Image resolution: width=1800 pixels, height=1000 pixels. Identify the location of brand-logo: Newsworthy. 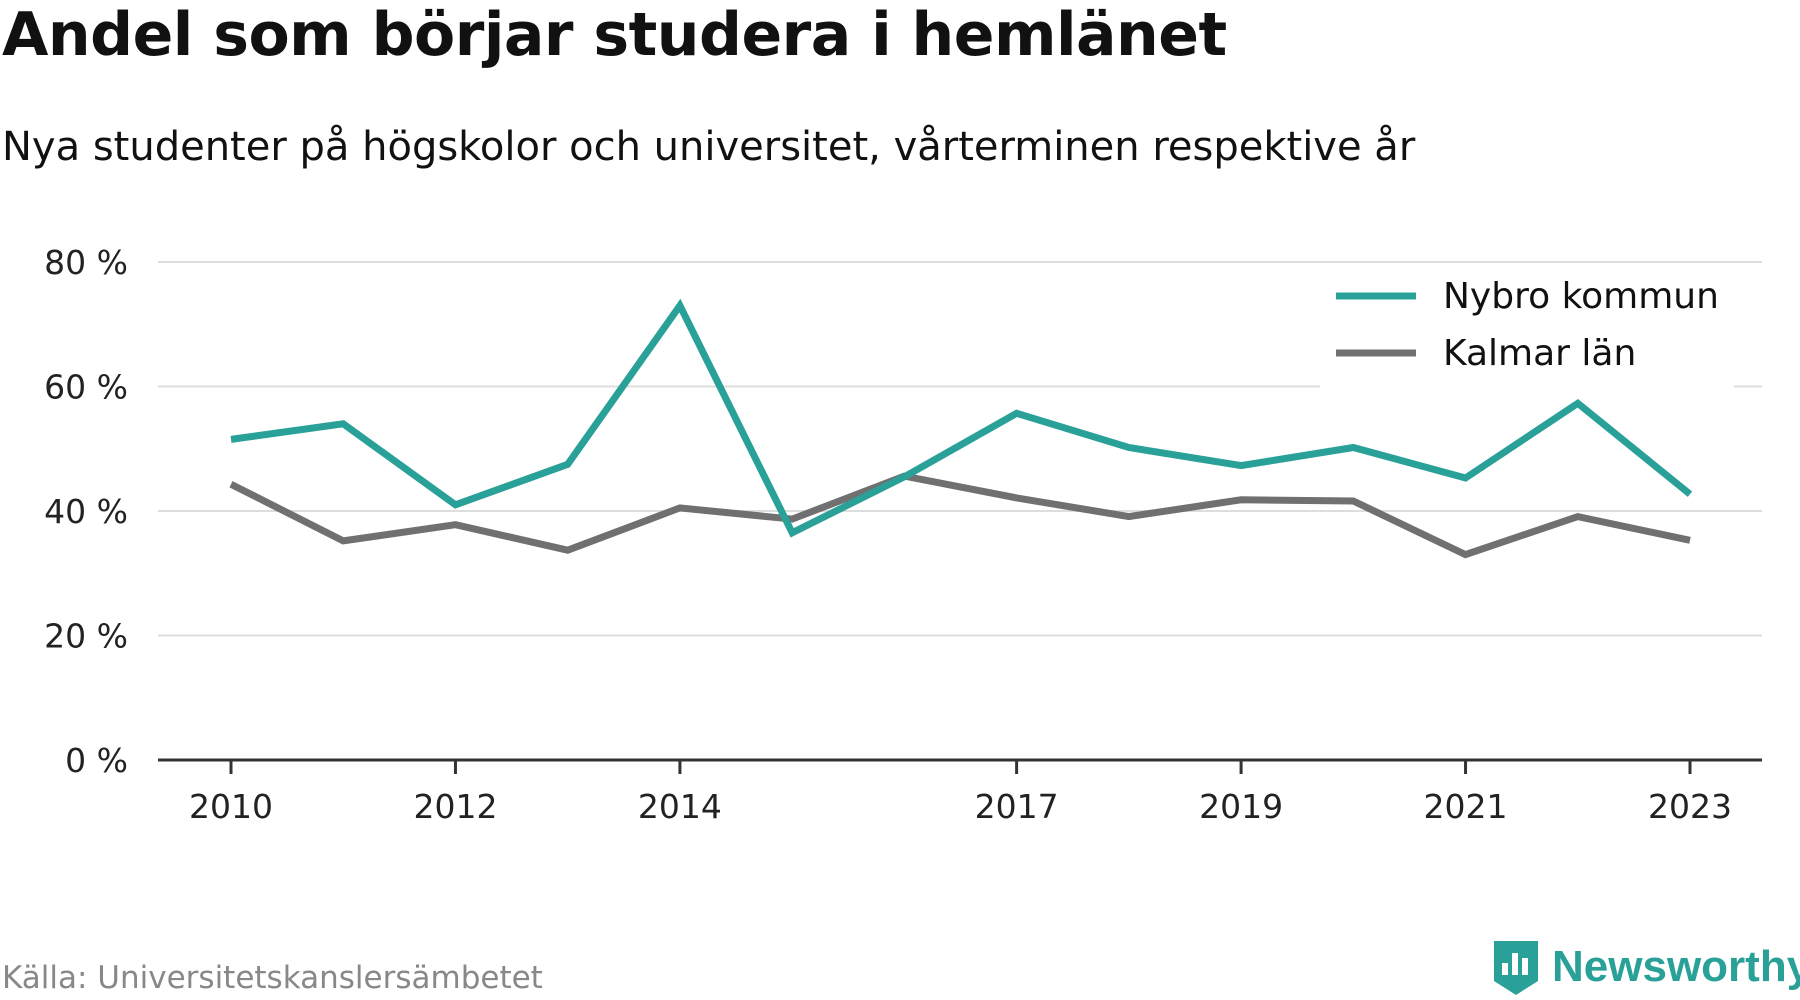
(1645, 967).